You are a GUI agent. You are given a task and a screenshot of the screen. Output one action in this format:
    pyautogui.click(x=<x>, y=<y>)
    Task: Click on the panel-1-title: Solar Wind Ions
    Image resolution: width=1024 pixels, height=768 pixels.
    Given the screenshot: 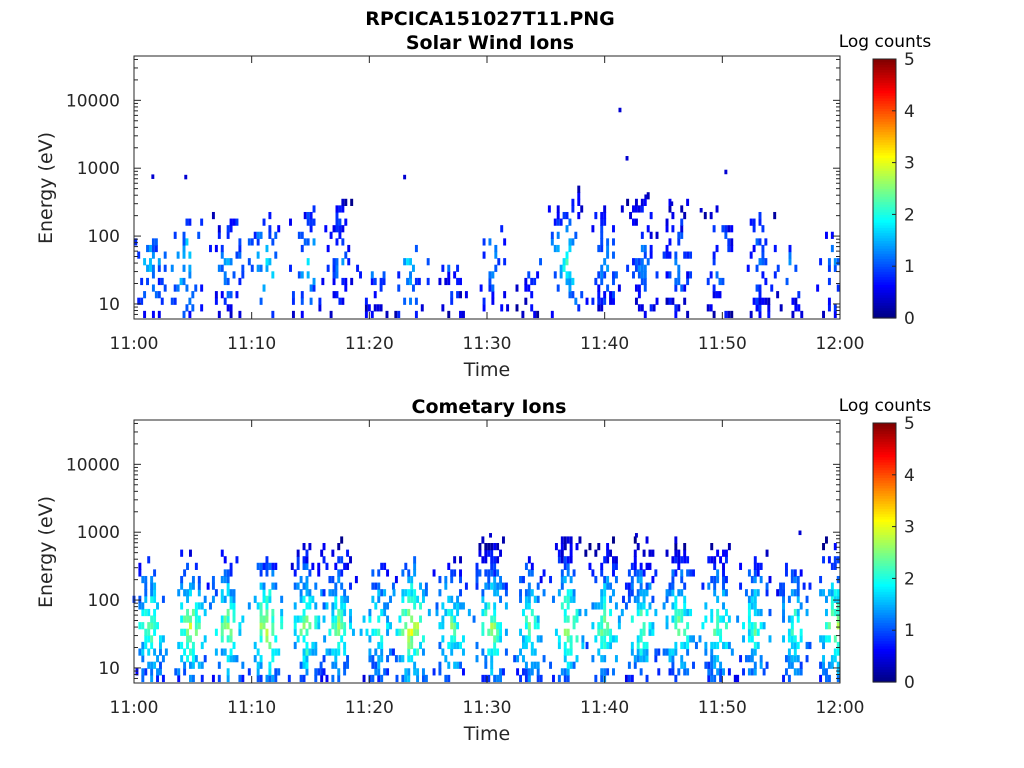 What is the action you would take?
    pyautogui.click(x=490, y=43)
    